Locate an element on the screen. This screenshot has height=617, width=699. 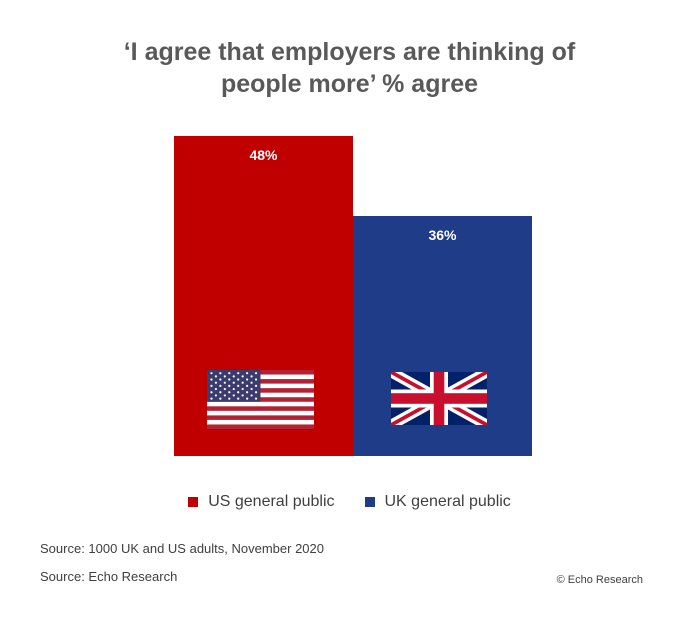
legend-item-us: US general public is located at coordinates (261, 502).